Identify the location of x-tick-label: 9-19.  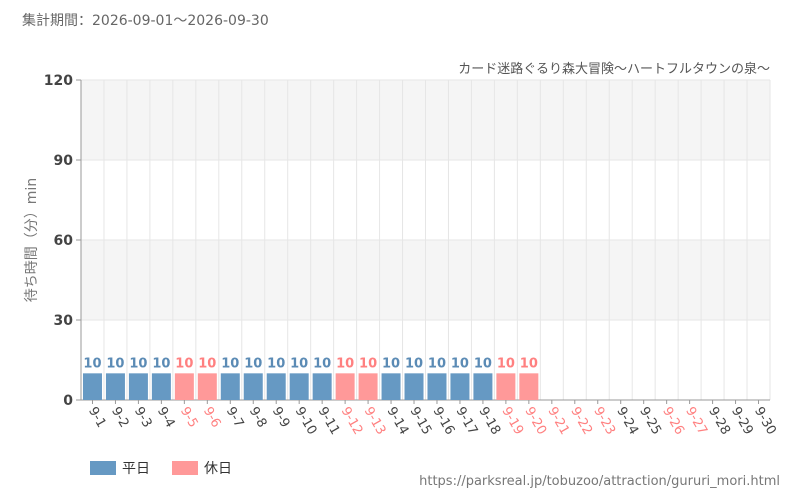
(512, 421).